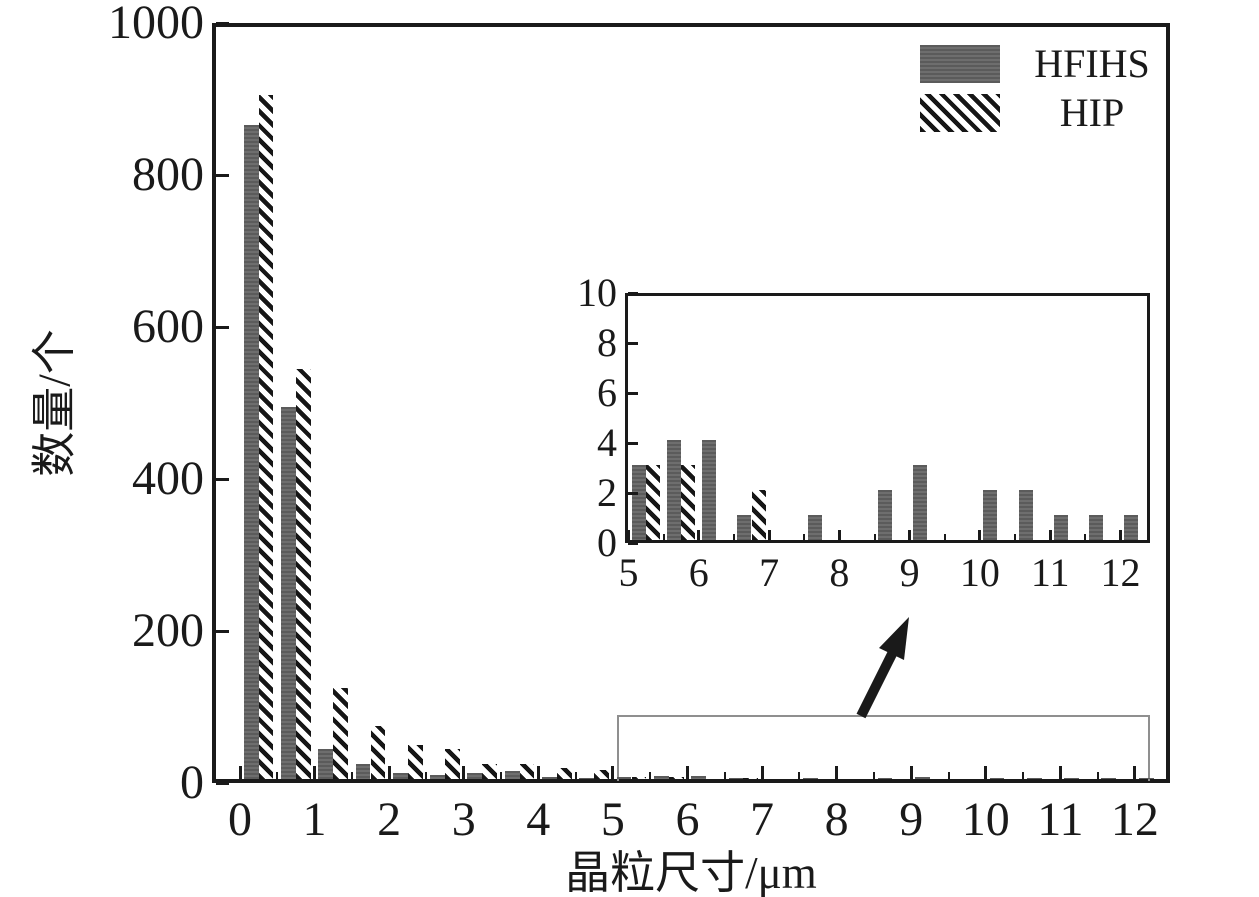 Image resolution: width=1259 pixels, height=897 pixels. What do you see at coordinates (378, 752) in the screenshot?
I see `bar-hip-1.5` at bounding box center [378, 752].